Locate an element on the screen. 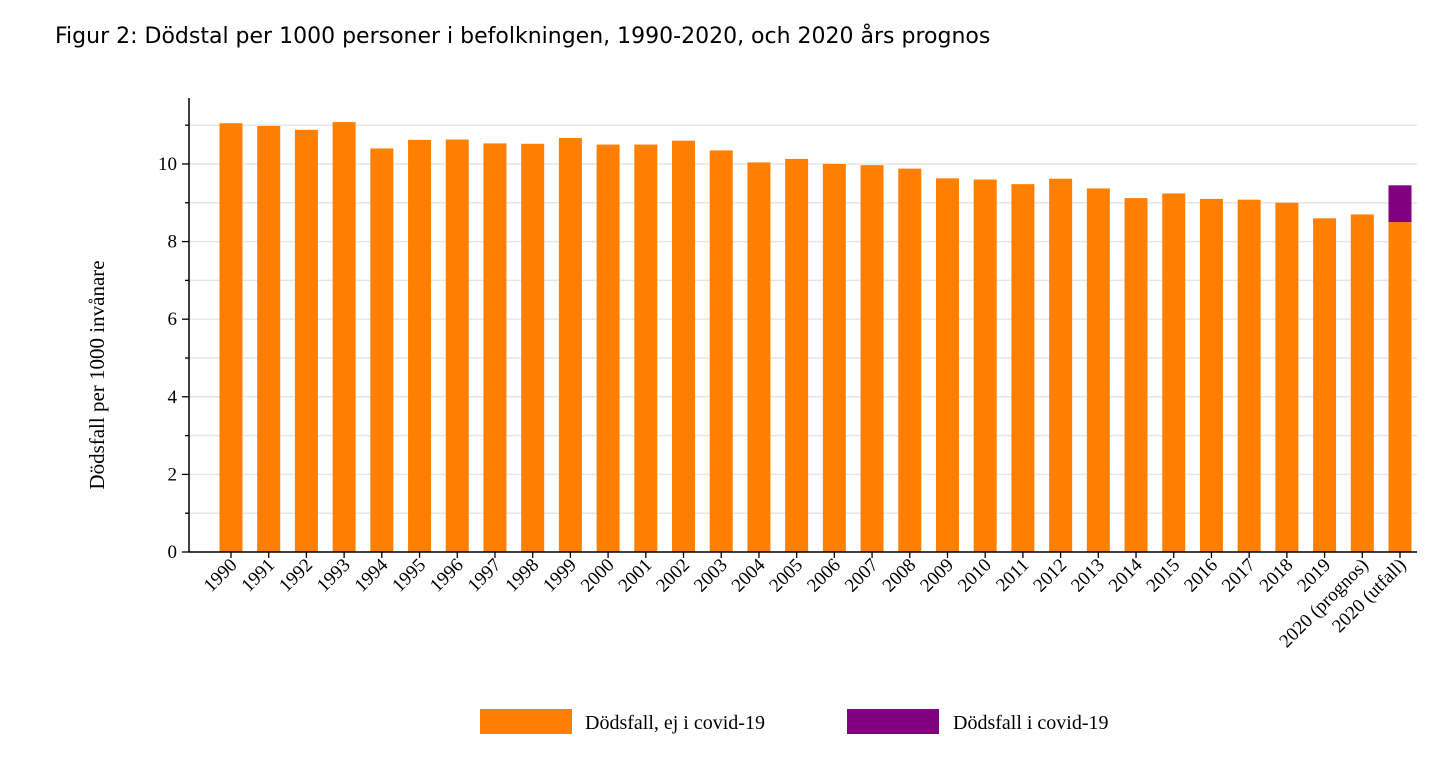  x-tick-label: 2016 is located at coordinates (1201, 576).